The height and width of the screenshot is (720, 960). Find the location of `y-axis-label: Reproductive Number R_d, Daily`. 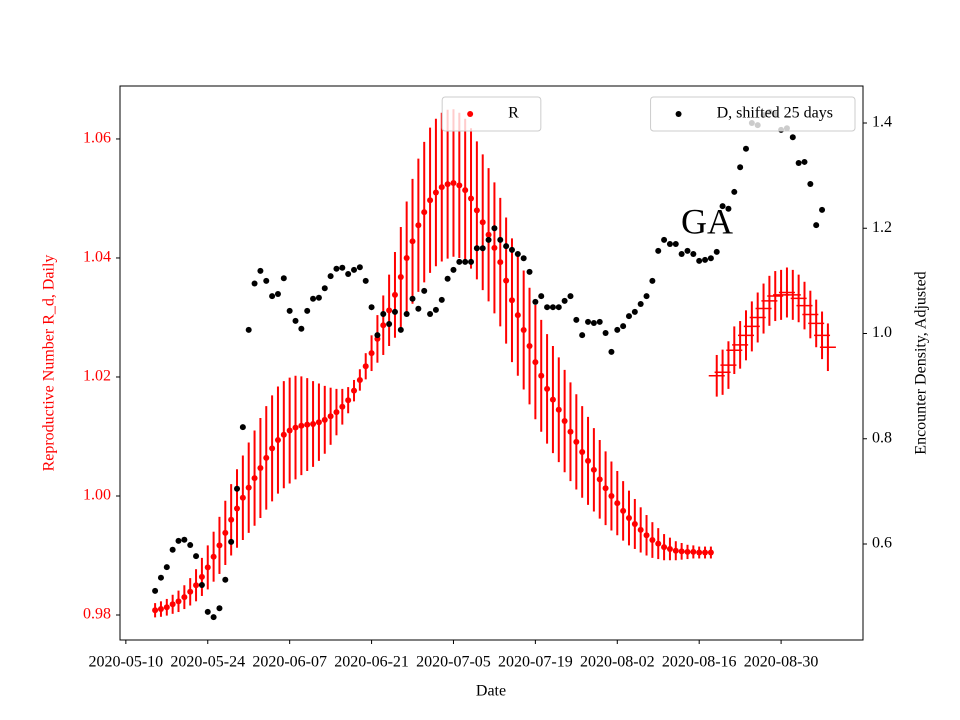

y-axis-label: Reproductive Number R_d, Daily is located at coordinates (49, 363).